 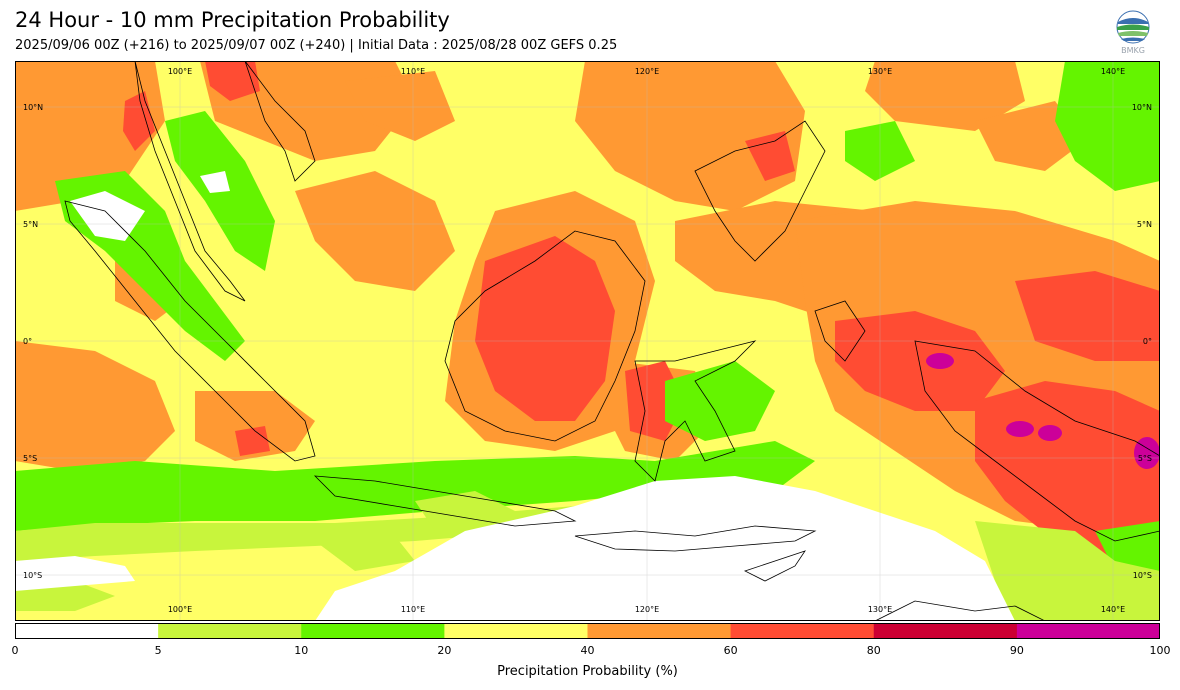 What do you see at coordinates (1113, 609) in the screenshot?
I see `lon-label-bottom: 140°E` at bounding box center [1113, 609].